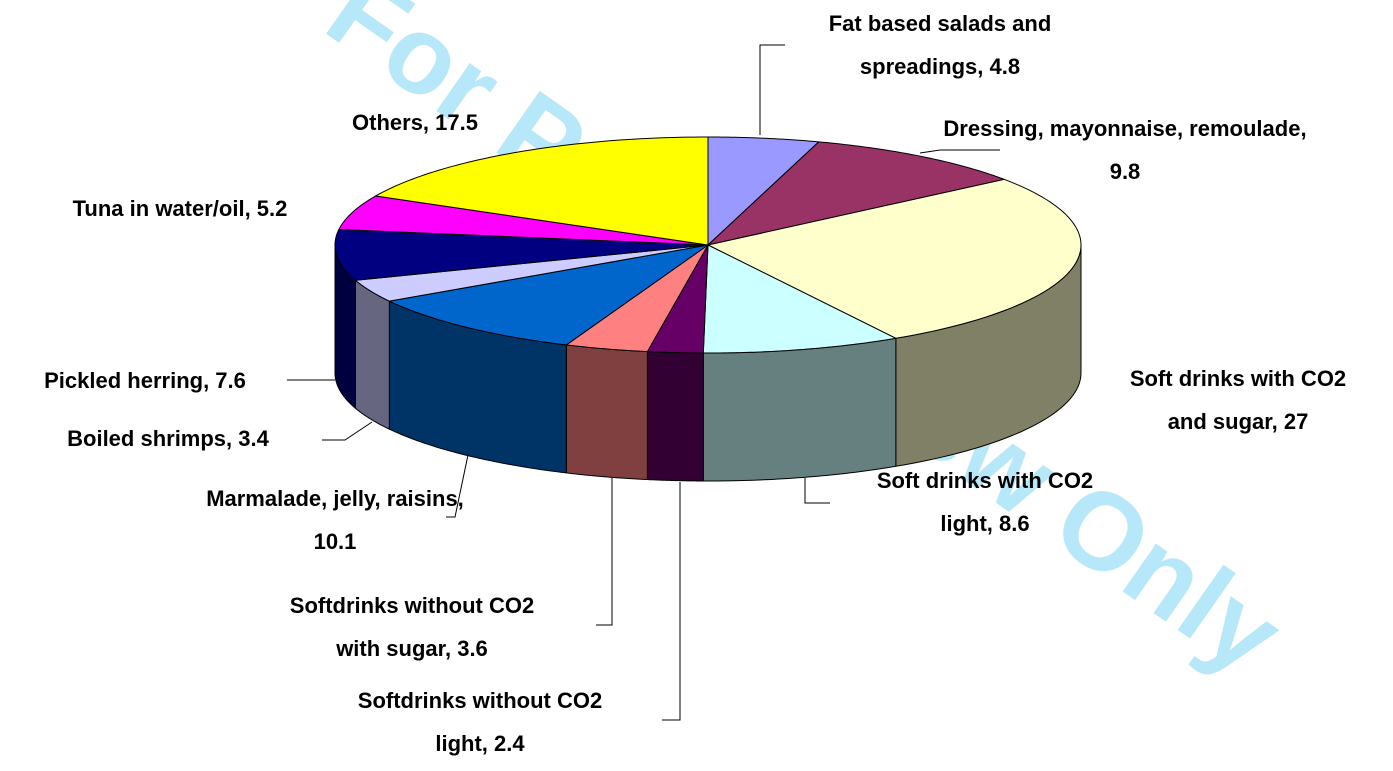 This screenshot has height=771, width=1393. What do you see at coordinates (145, 380) in the screenshot?
I see `data-label: Pickled herring, 7.6` at bounding box center [145, 380].